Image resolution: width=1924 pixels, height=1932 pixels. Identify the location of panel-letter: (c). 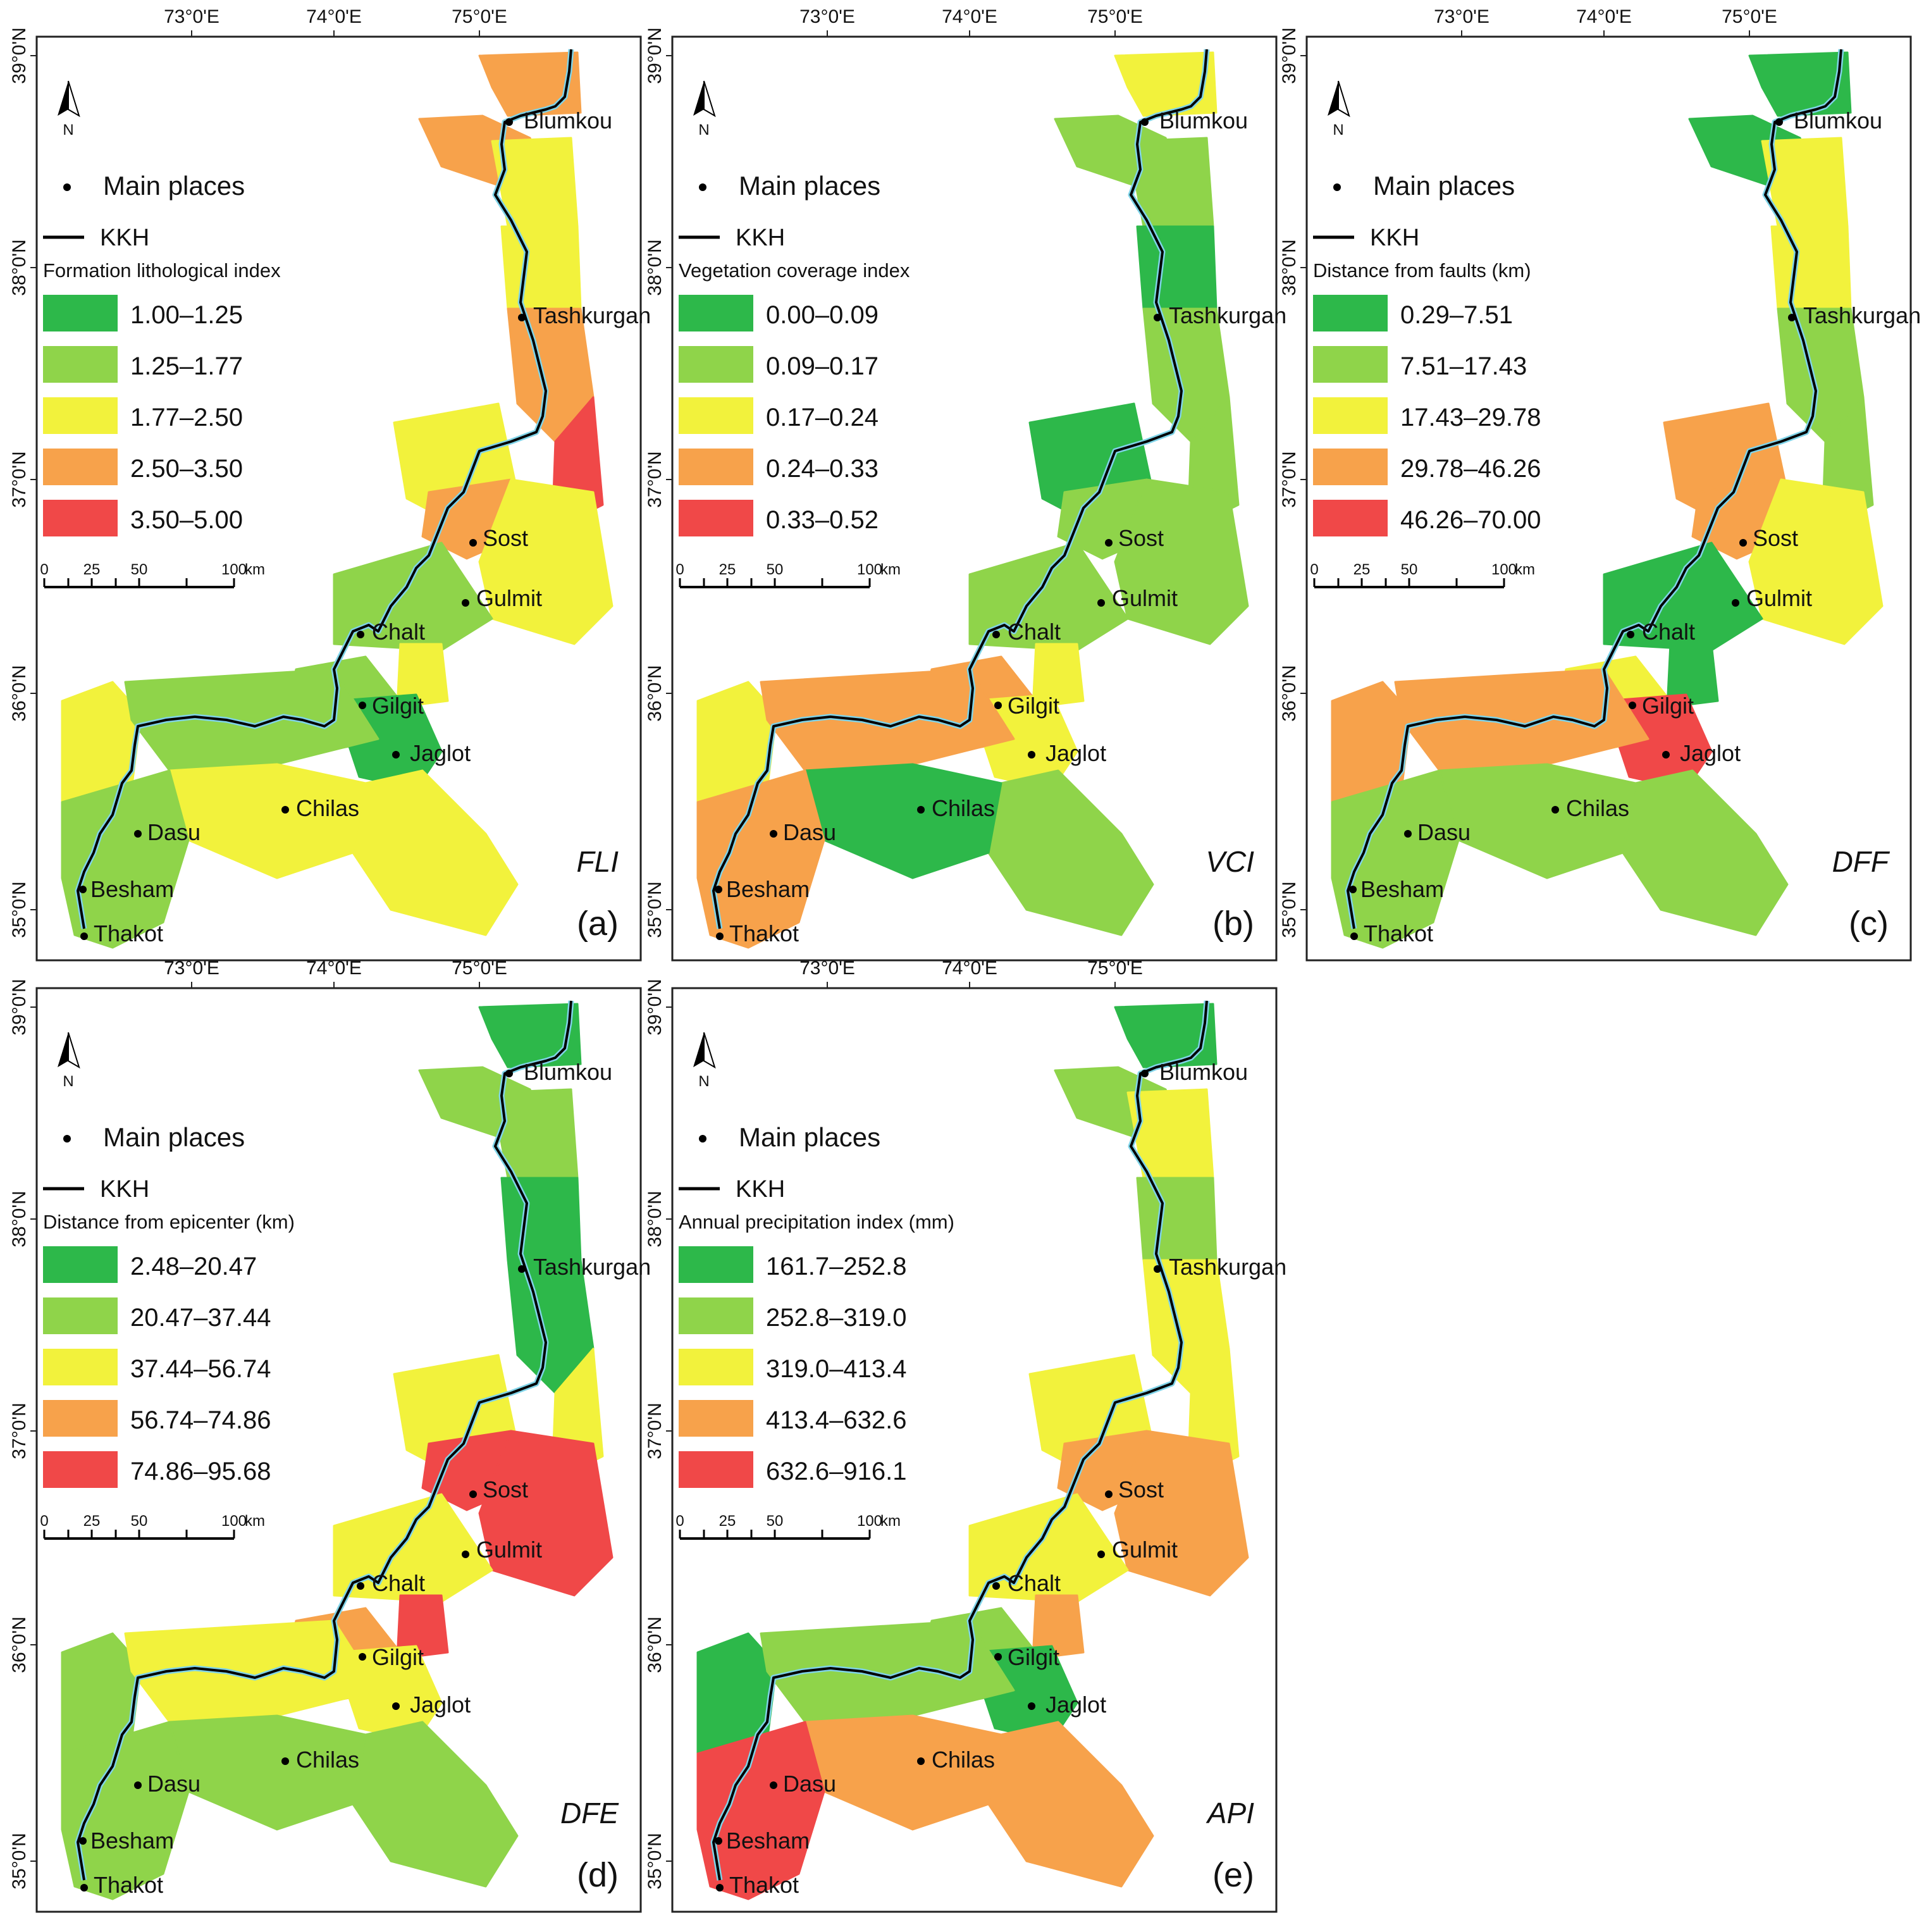
(1869, 924).